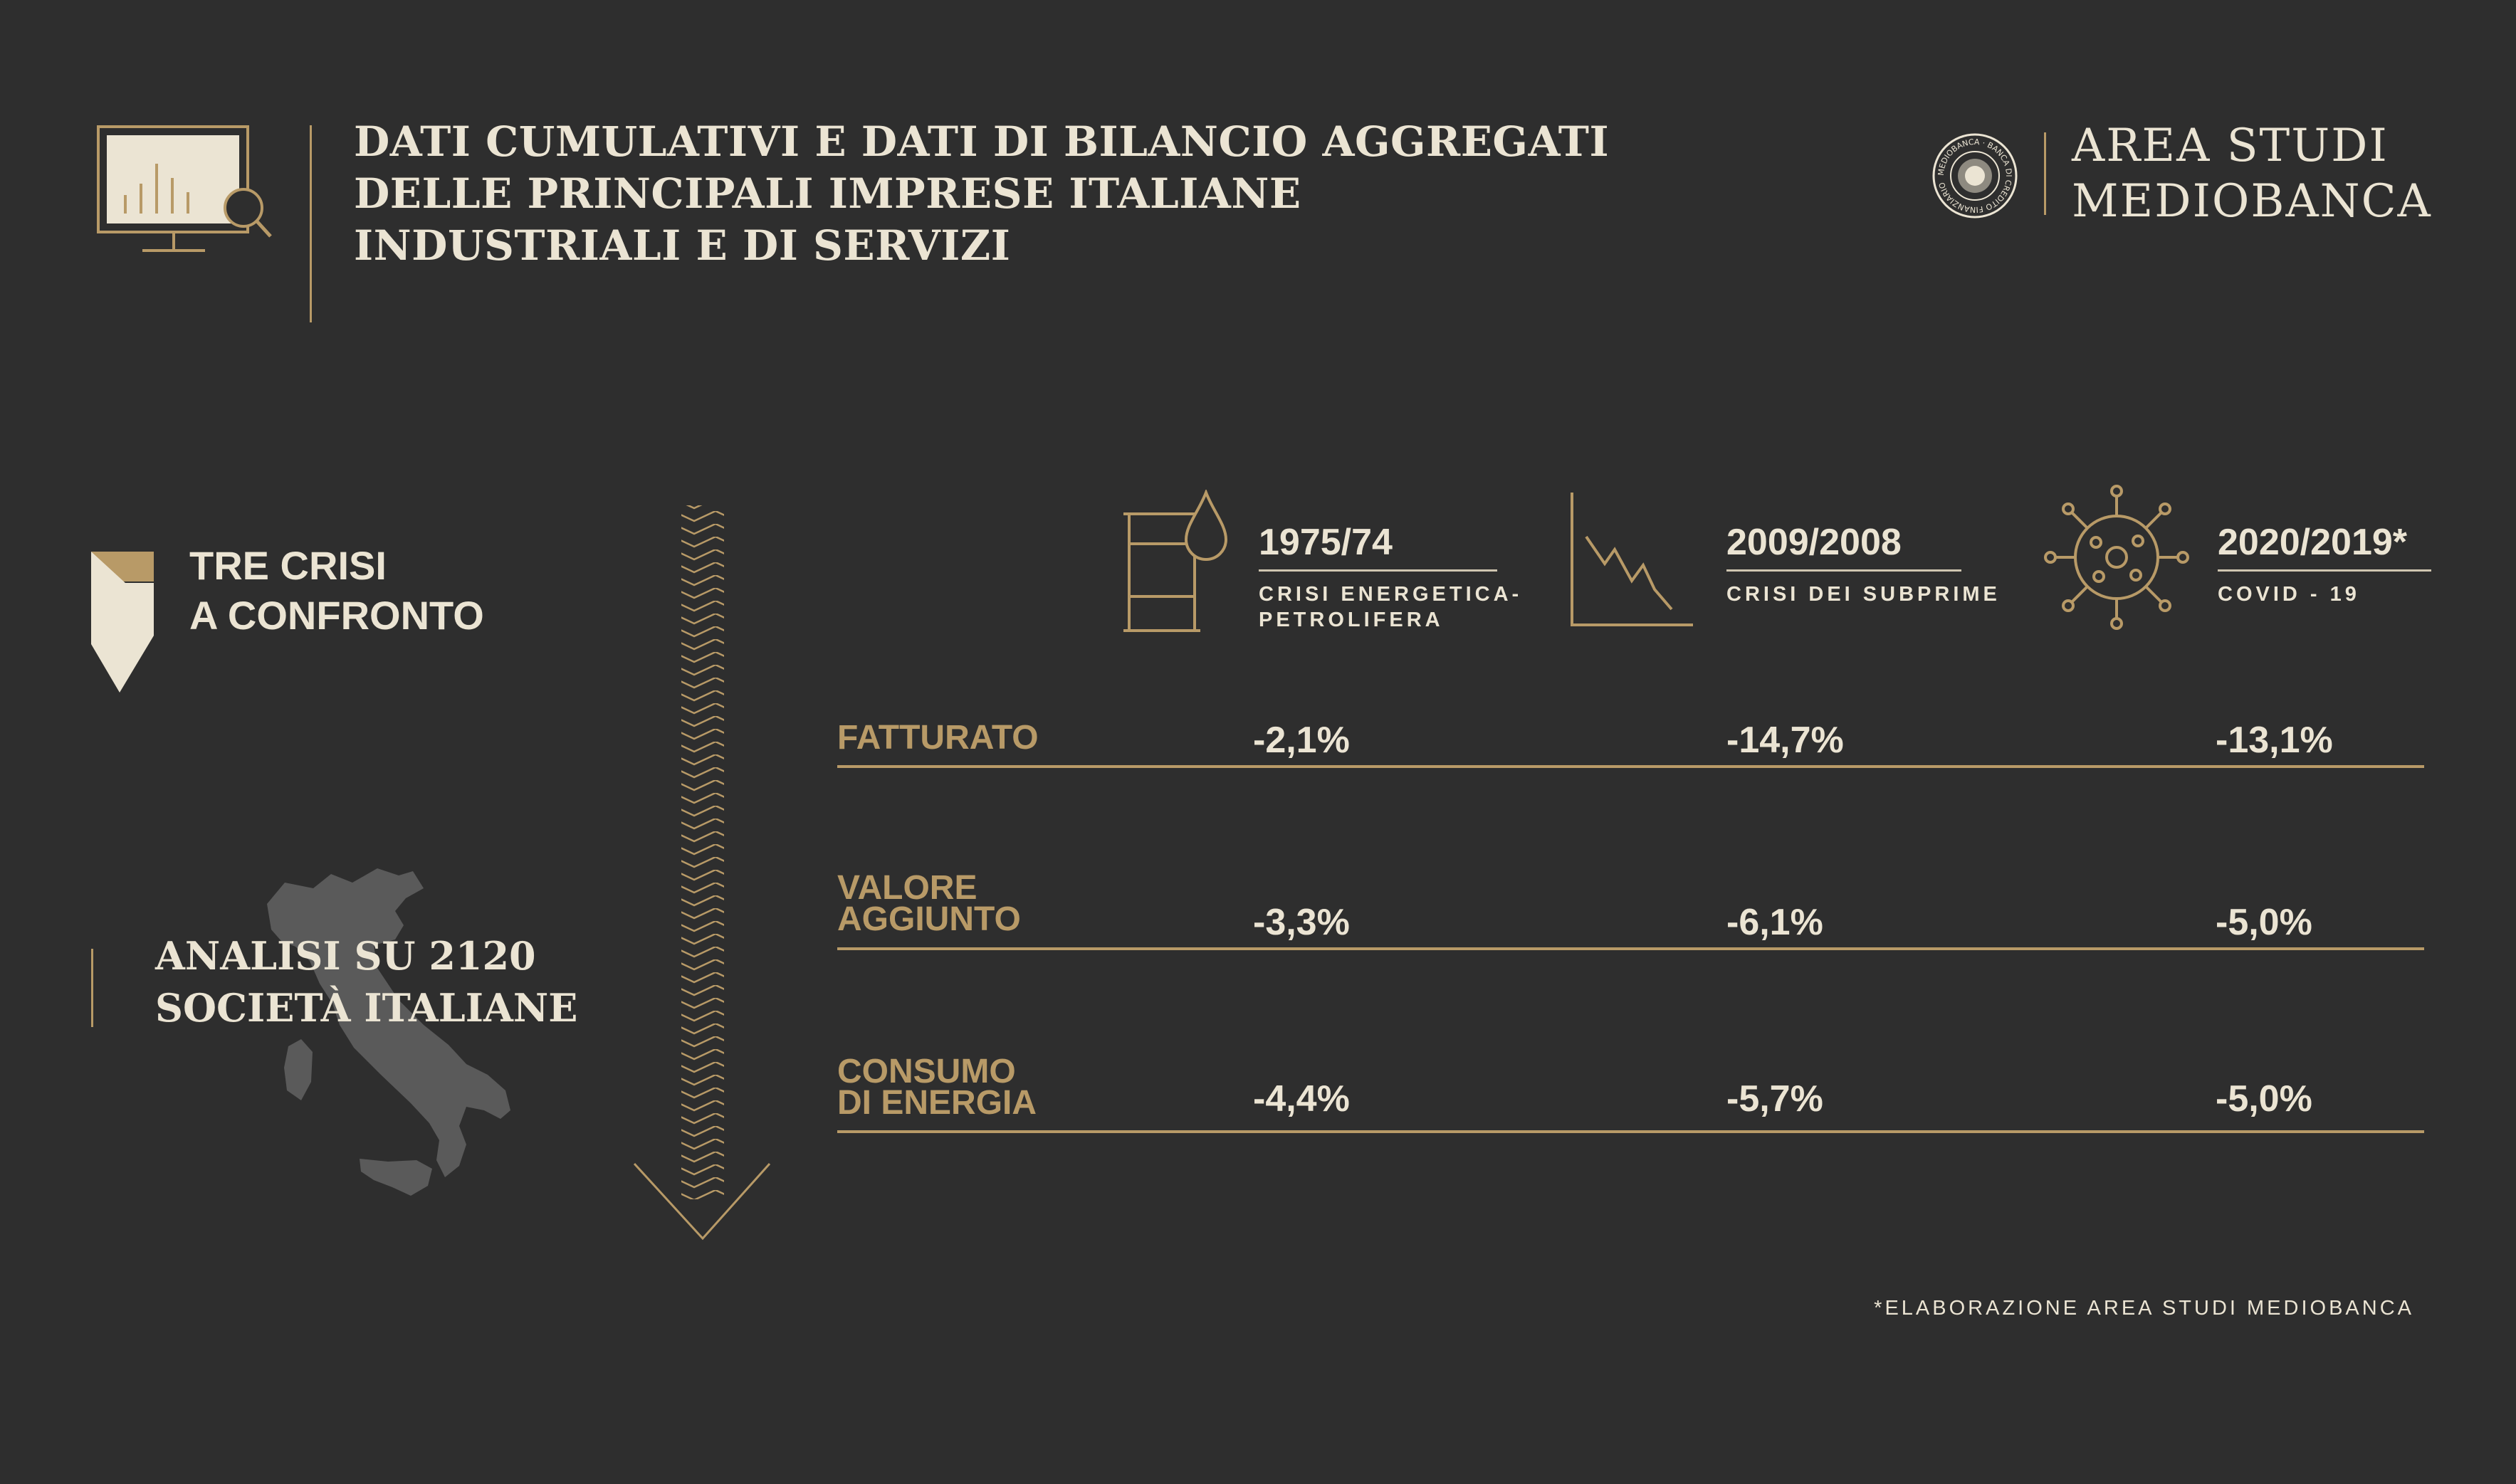  I want to click on metric-label: FATTURATO, so click(938, 738).